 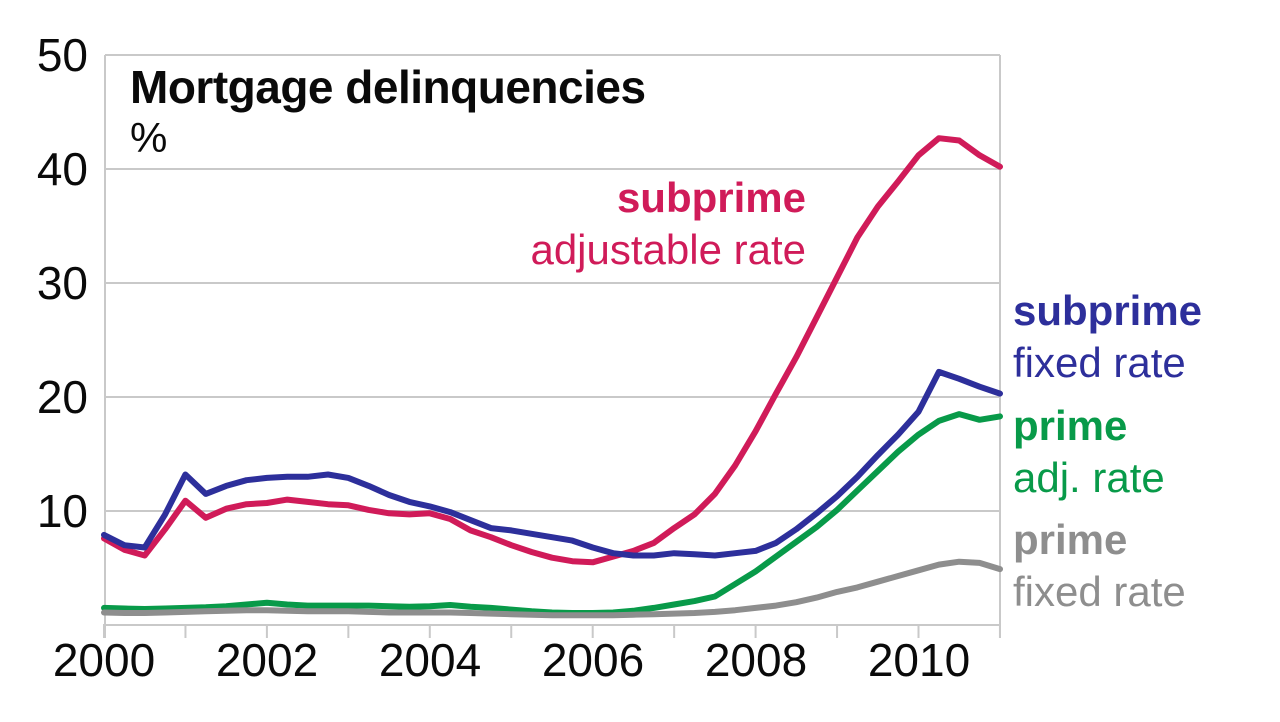 I want to click on y-tick-label-20: 20, so click(x=62, y=397).